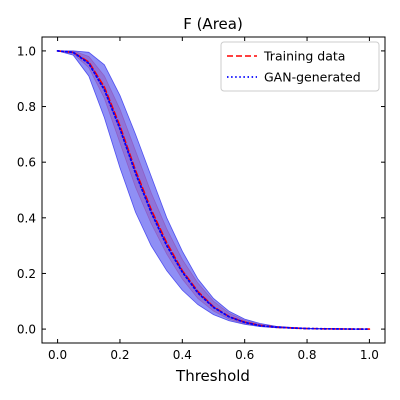  Describe the element at coordinates (119, 355) in the screenshot. I see `x-tick-label: 0.2` at that location.